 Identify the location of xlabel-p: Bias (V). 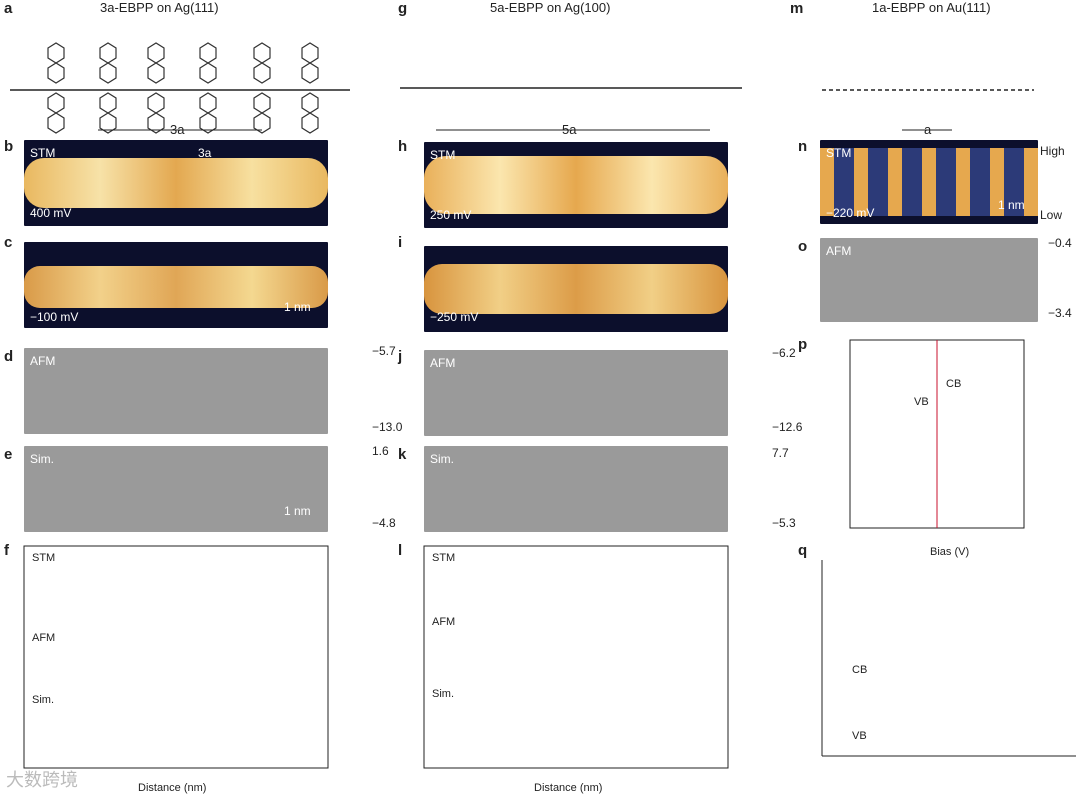
(950, 552).